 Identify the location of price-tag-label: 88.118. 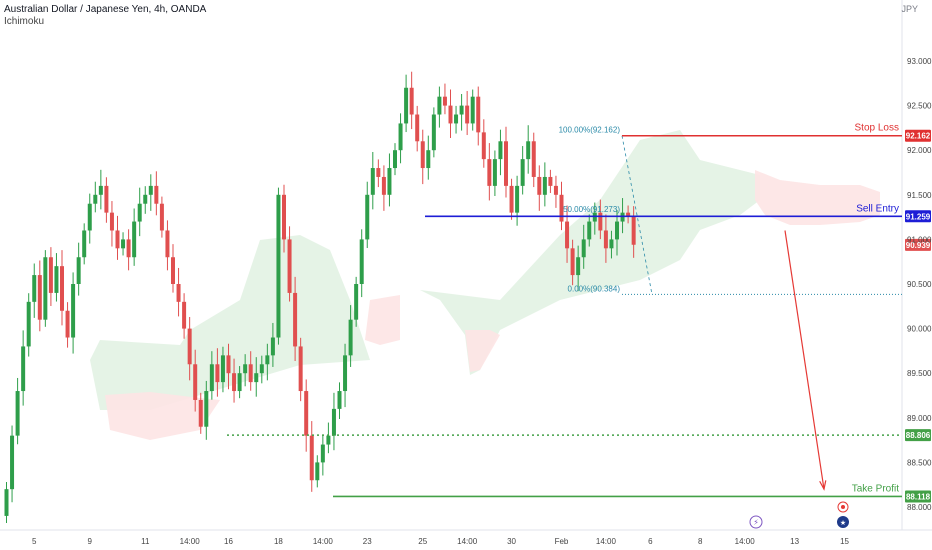
(918, 496).